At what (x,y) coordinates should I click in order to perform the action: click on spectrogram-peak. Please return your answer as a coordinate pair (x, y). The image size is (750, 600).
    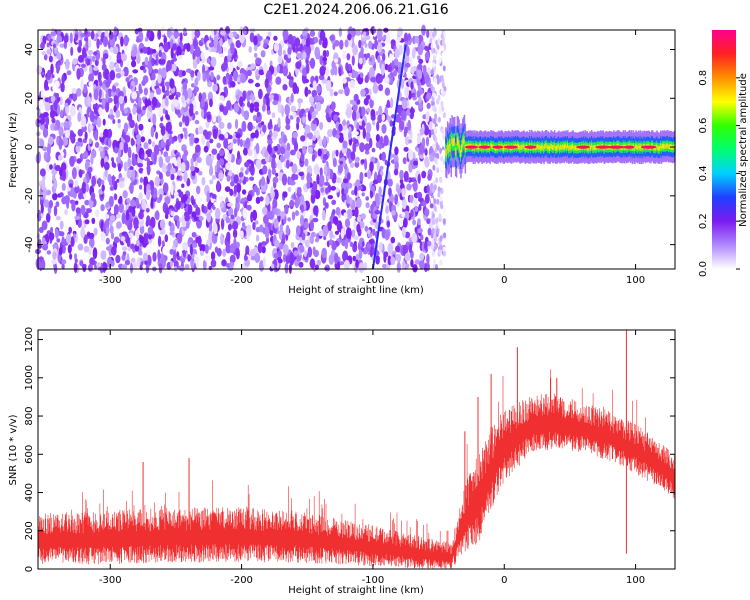
    Looking at the image, I should click on (603, 147).